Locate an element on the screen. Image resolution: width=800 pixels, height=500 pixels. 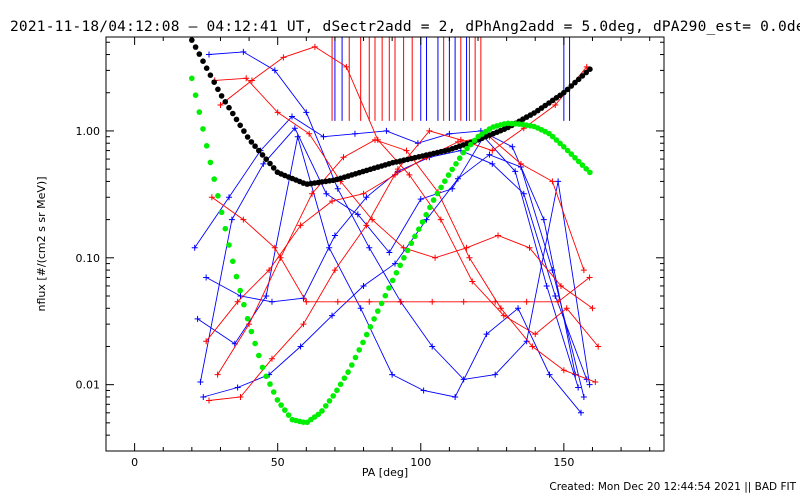
y-axis-label: nflux [#/(cm2 s sr MeV)] is located at coordinates (41, 244).